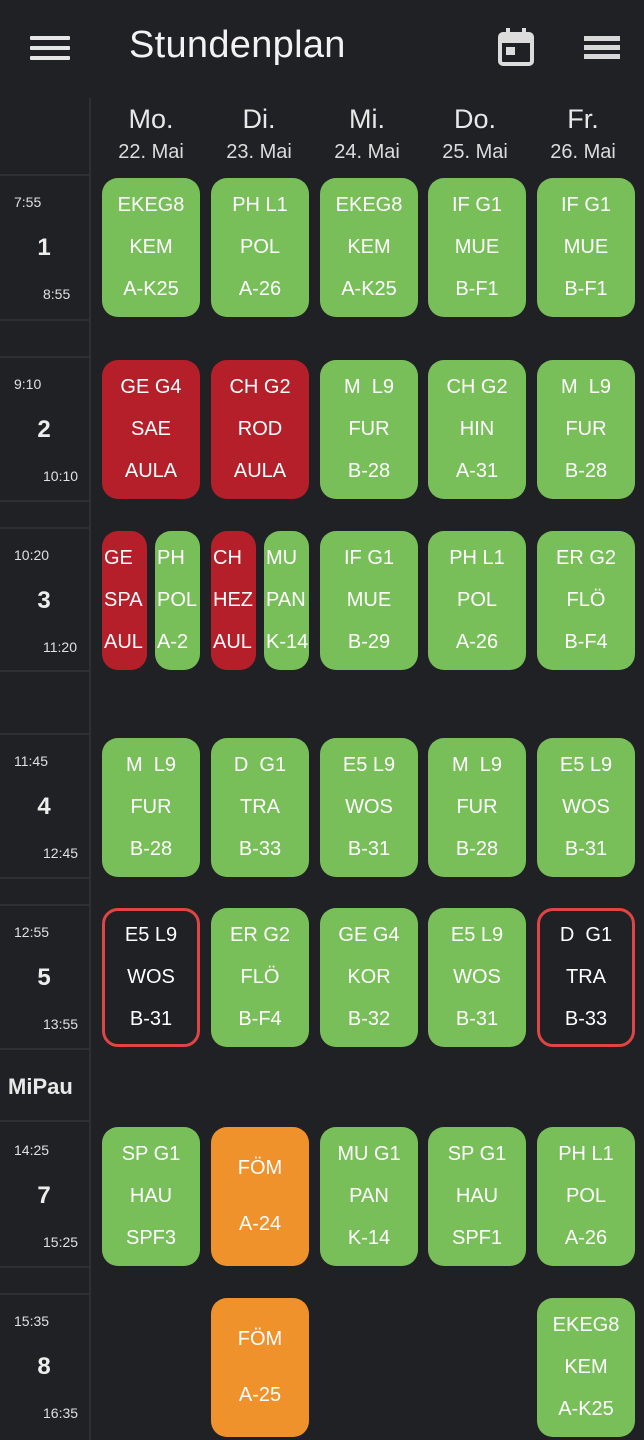 The width and height of the screenshot is (644, 1440). Describe the element at coordinates (44, 1194) in the screenshot. I see `period-7: 14:25 7 15:25` at that location.